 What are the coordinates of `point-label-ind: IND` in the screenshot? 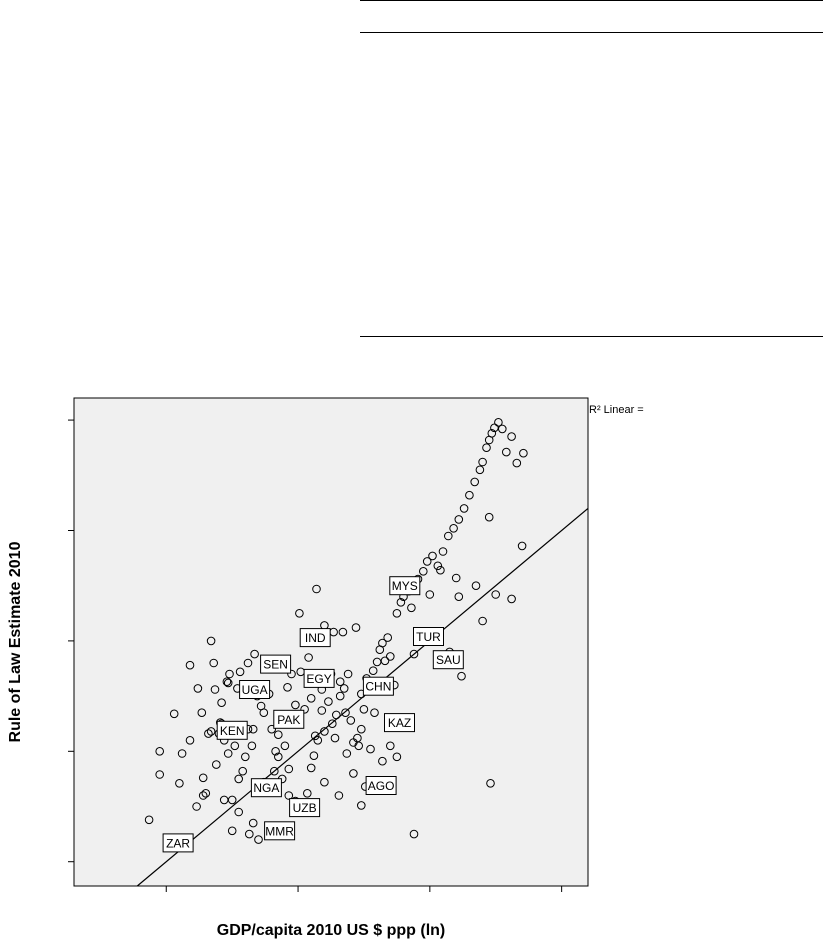 It's located at (315, 638).